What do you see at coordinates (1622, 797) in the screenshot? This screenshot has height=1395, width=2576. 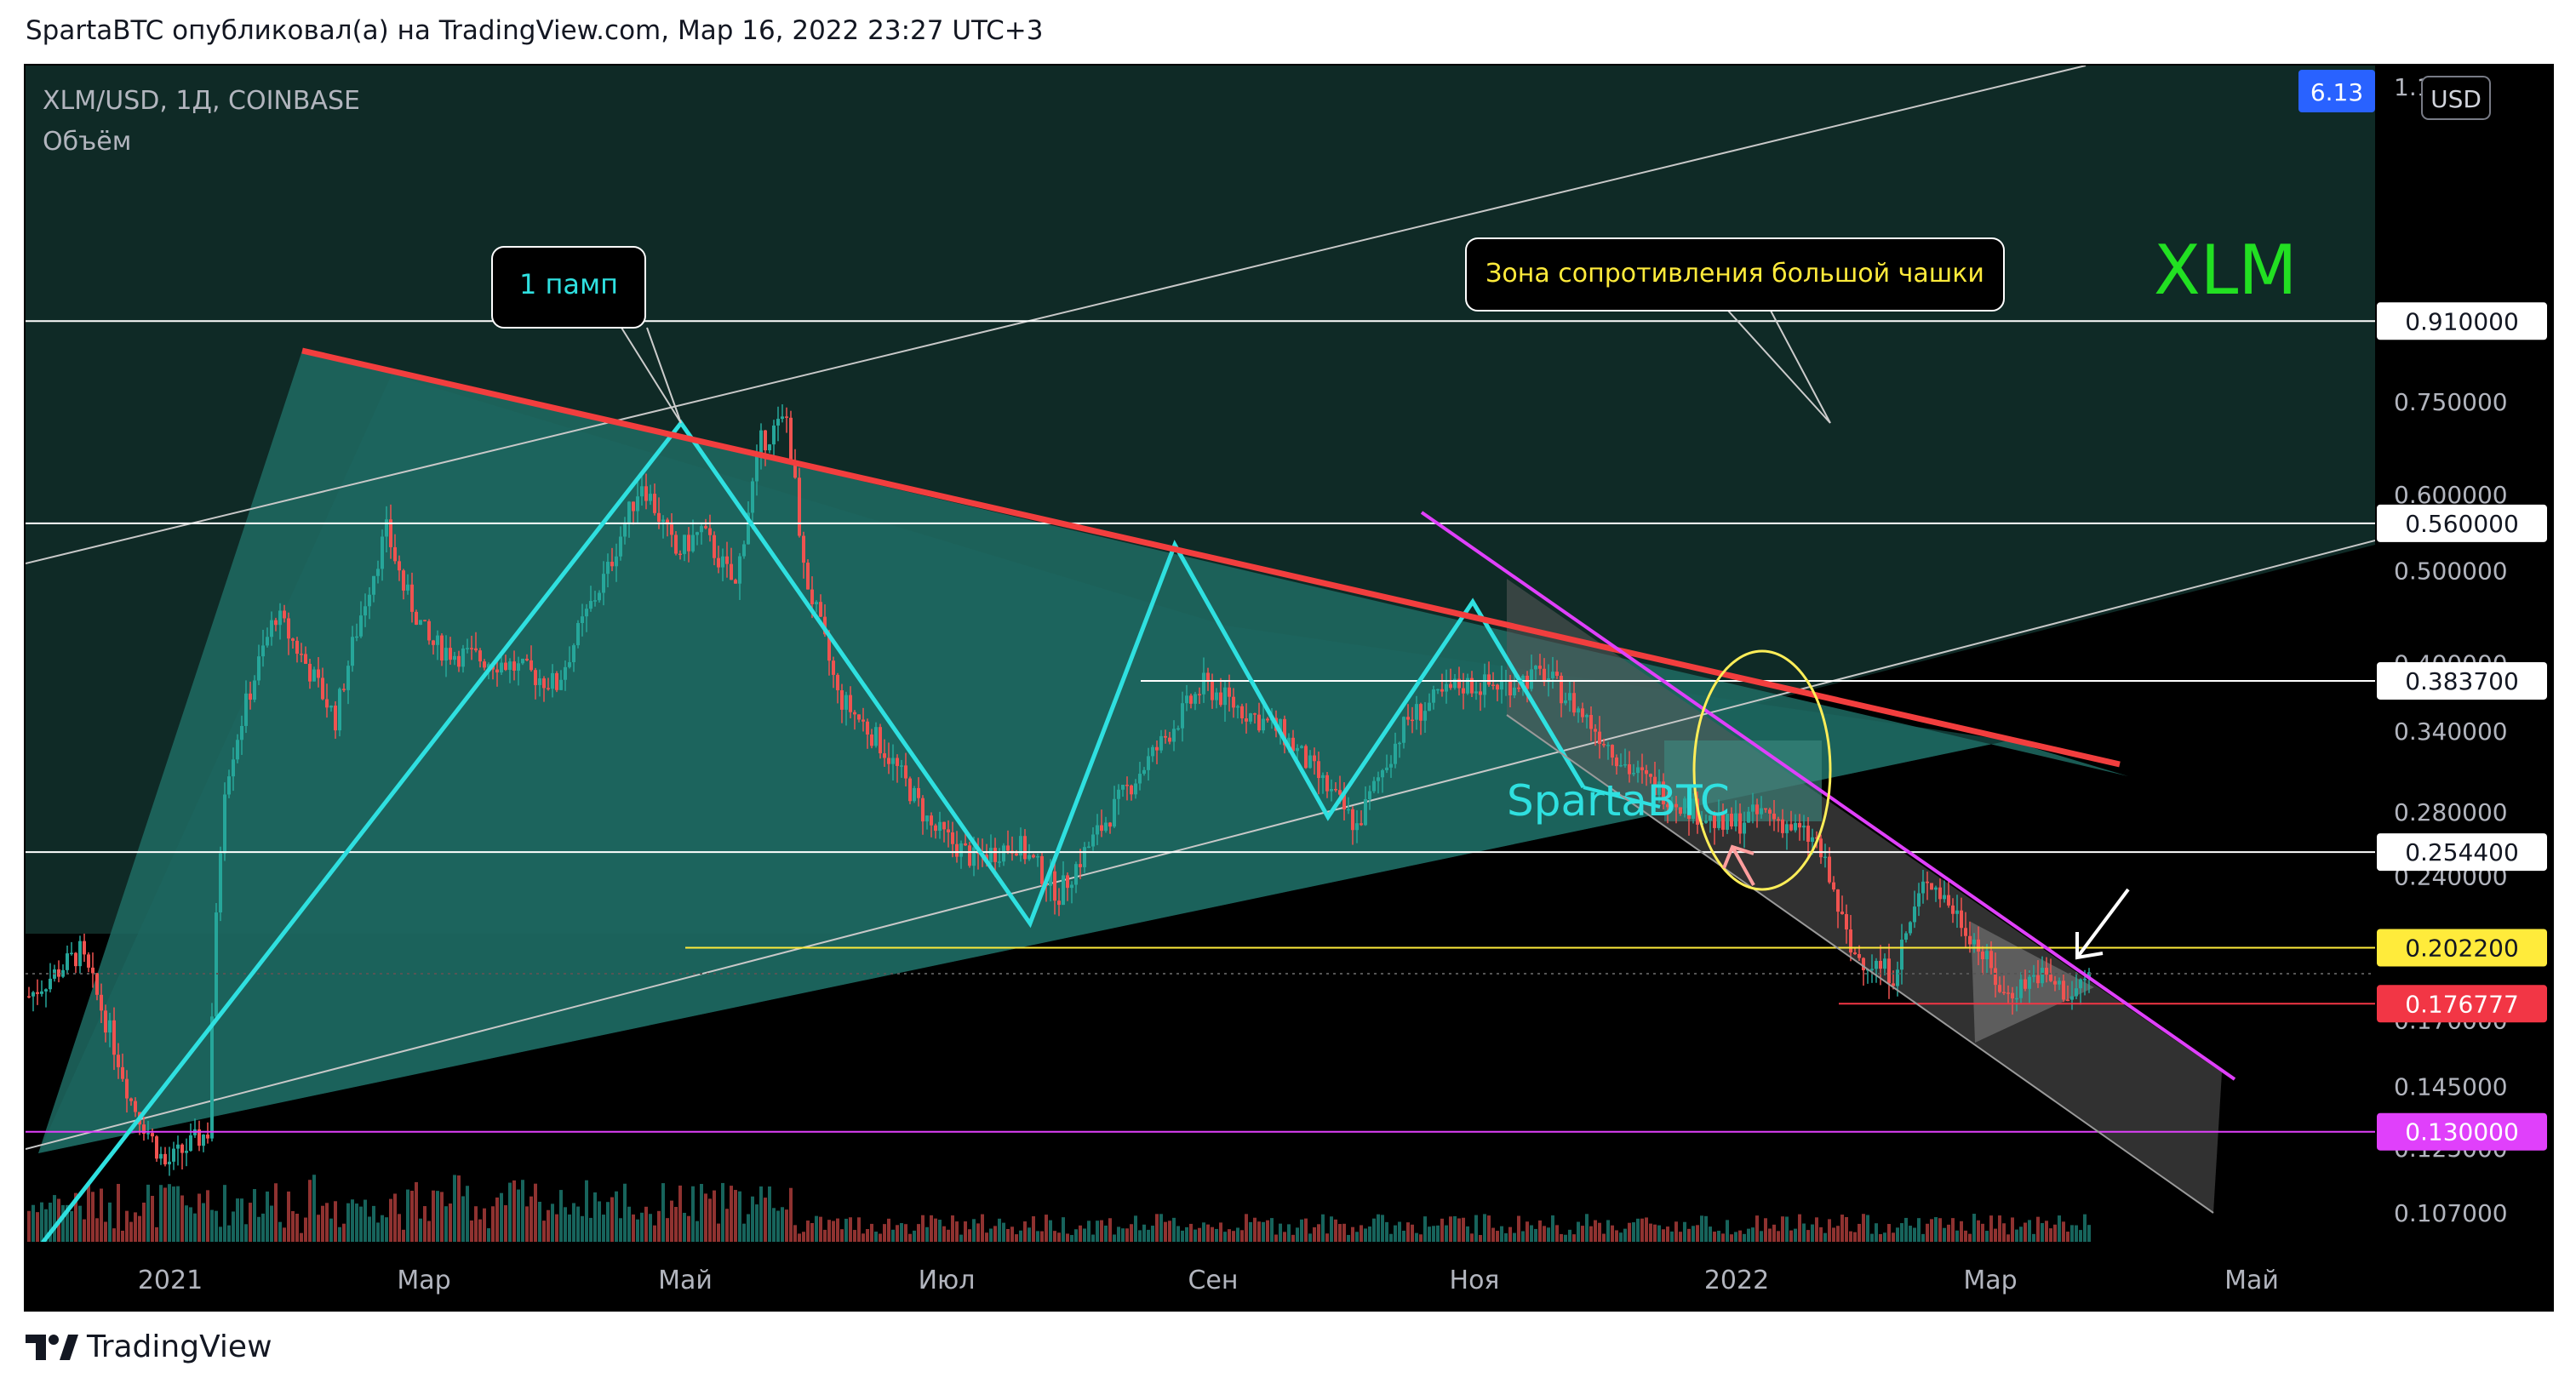 I see `zigzag-tail` at bounding box center [1622, 797].